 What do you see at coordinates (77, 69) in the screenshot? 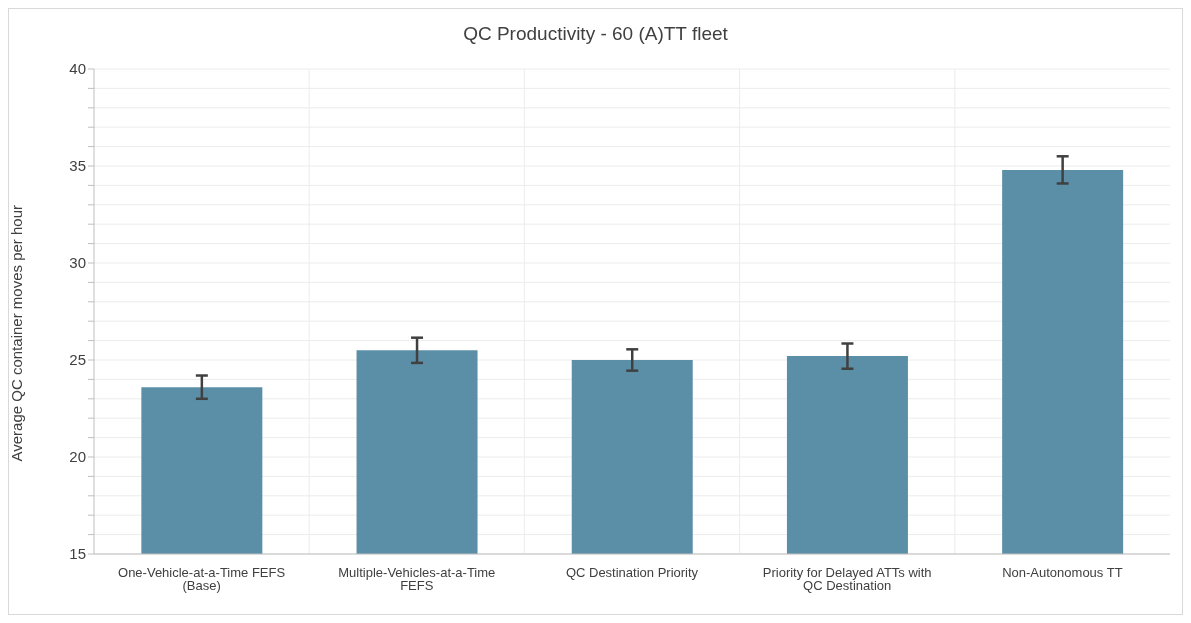
I see `y-tick-label: 40` at bounding box center [77, 69].